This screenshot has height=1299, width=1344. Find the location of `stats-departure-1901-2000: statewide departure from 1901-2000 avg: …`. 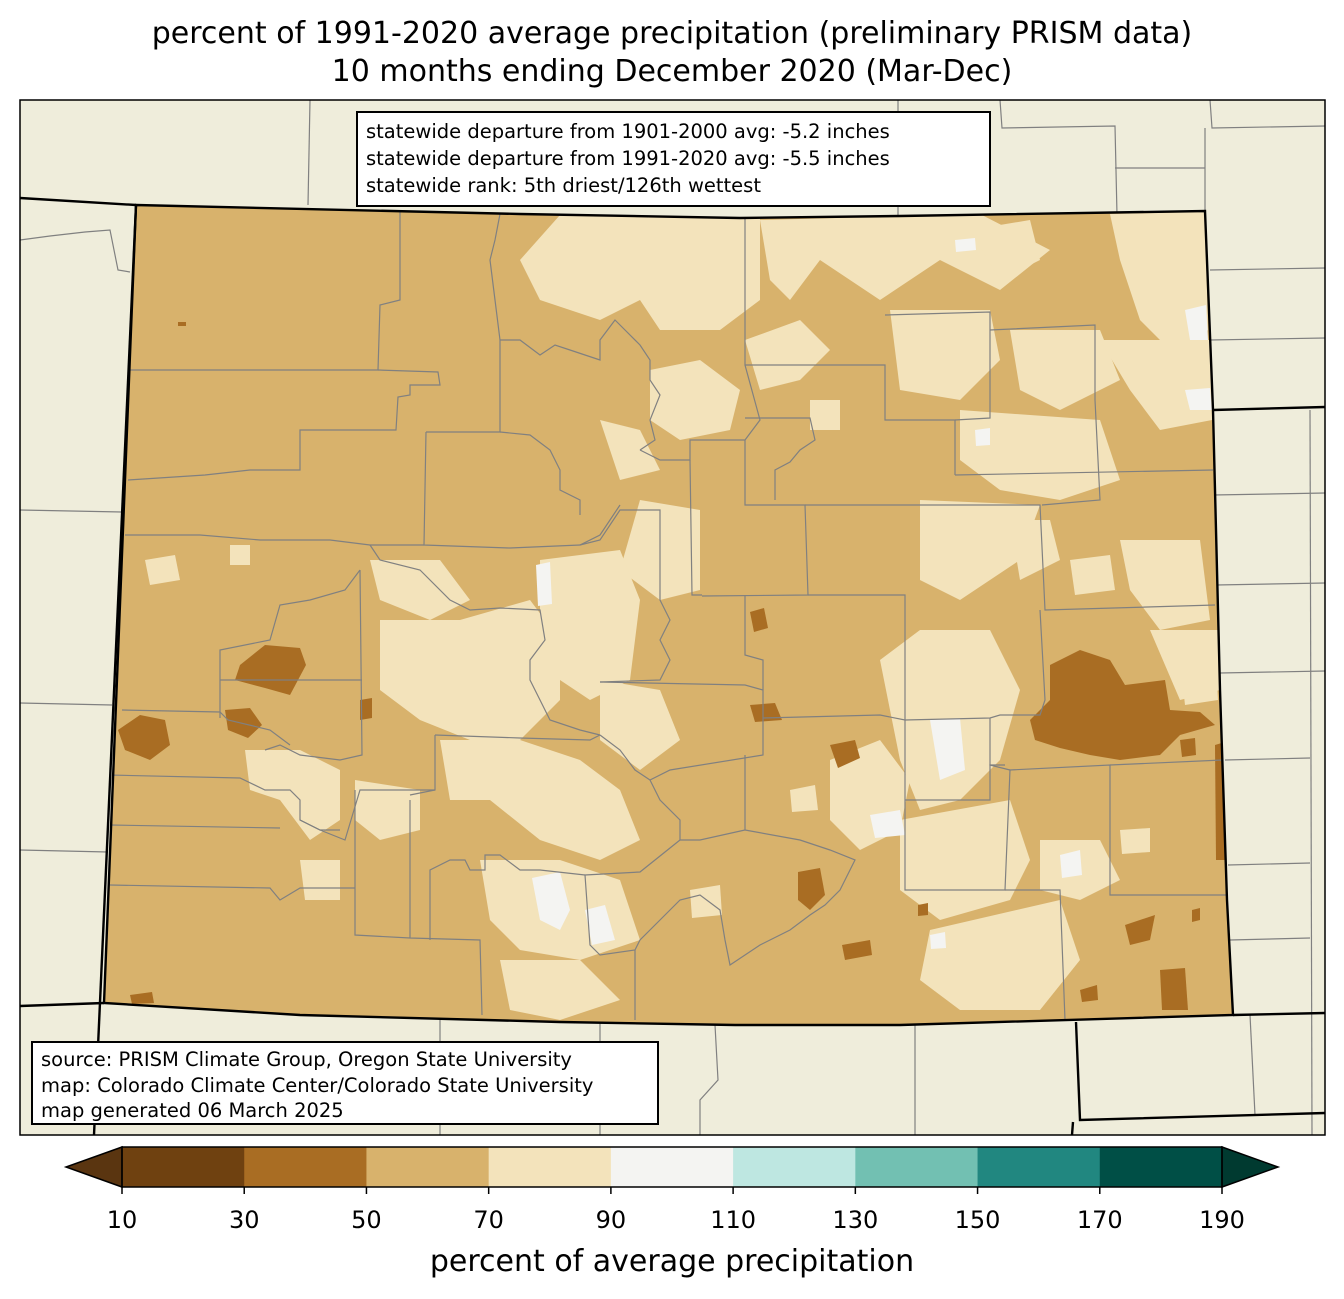

stats-departure-1901-2000: statewide departure from 1901-2000 avg: … is located at coordinates (628, 131).